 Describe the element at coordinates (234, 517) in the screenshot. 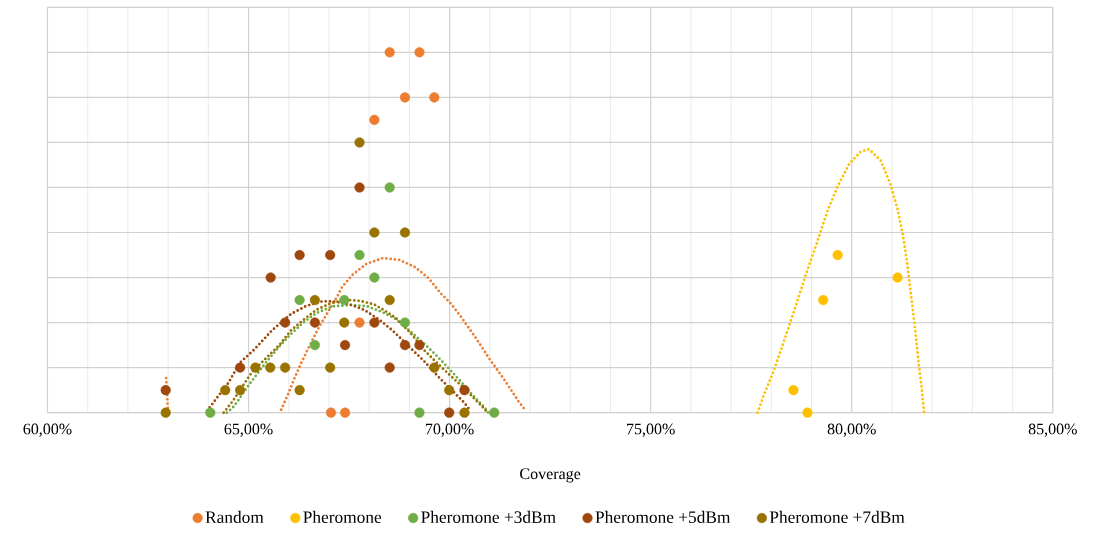

I see `legend-label: Random` at that location.